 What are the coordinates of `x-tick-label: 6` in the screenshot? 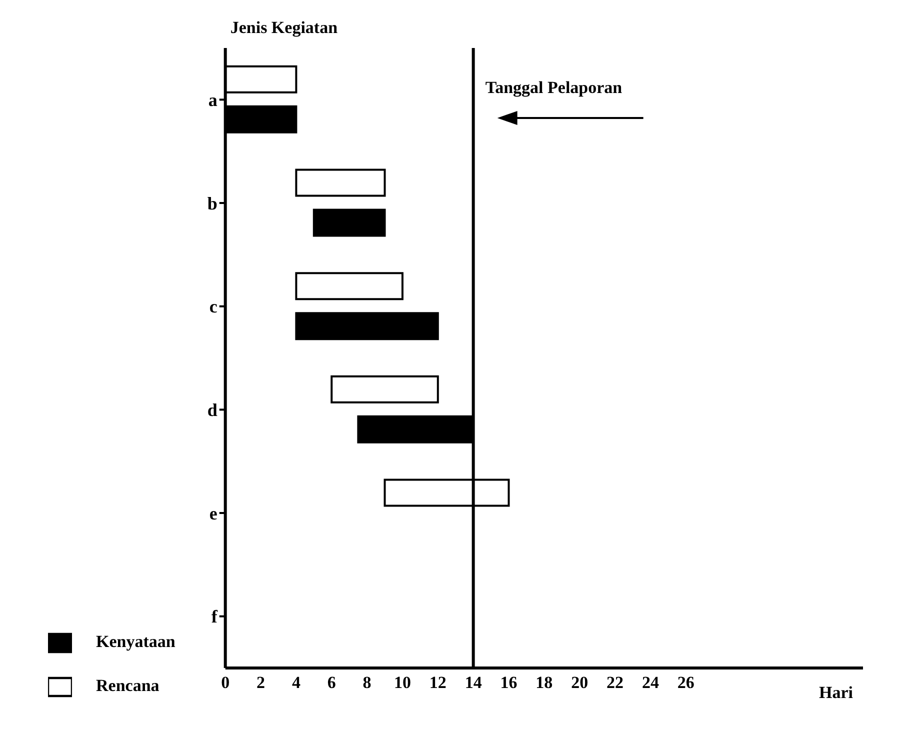 It's located at (331, 682).